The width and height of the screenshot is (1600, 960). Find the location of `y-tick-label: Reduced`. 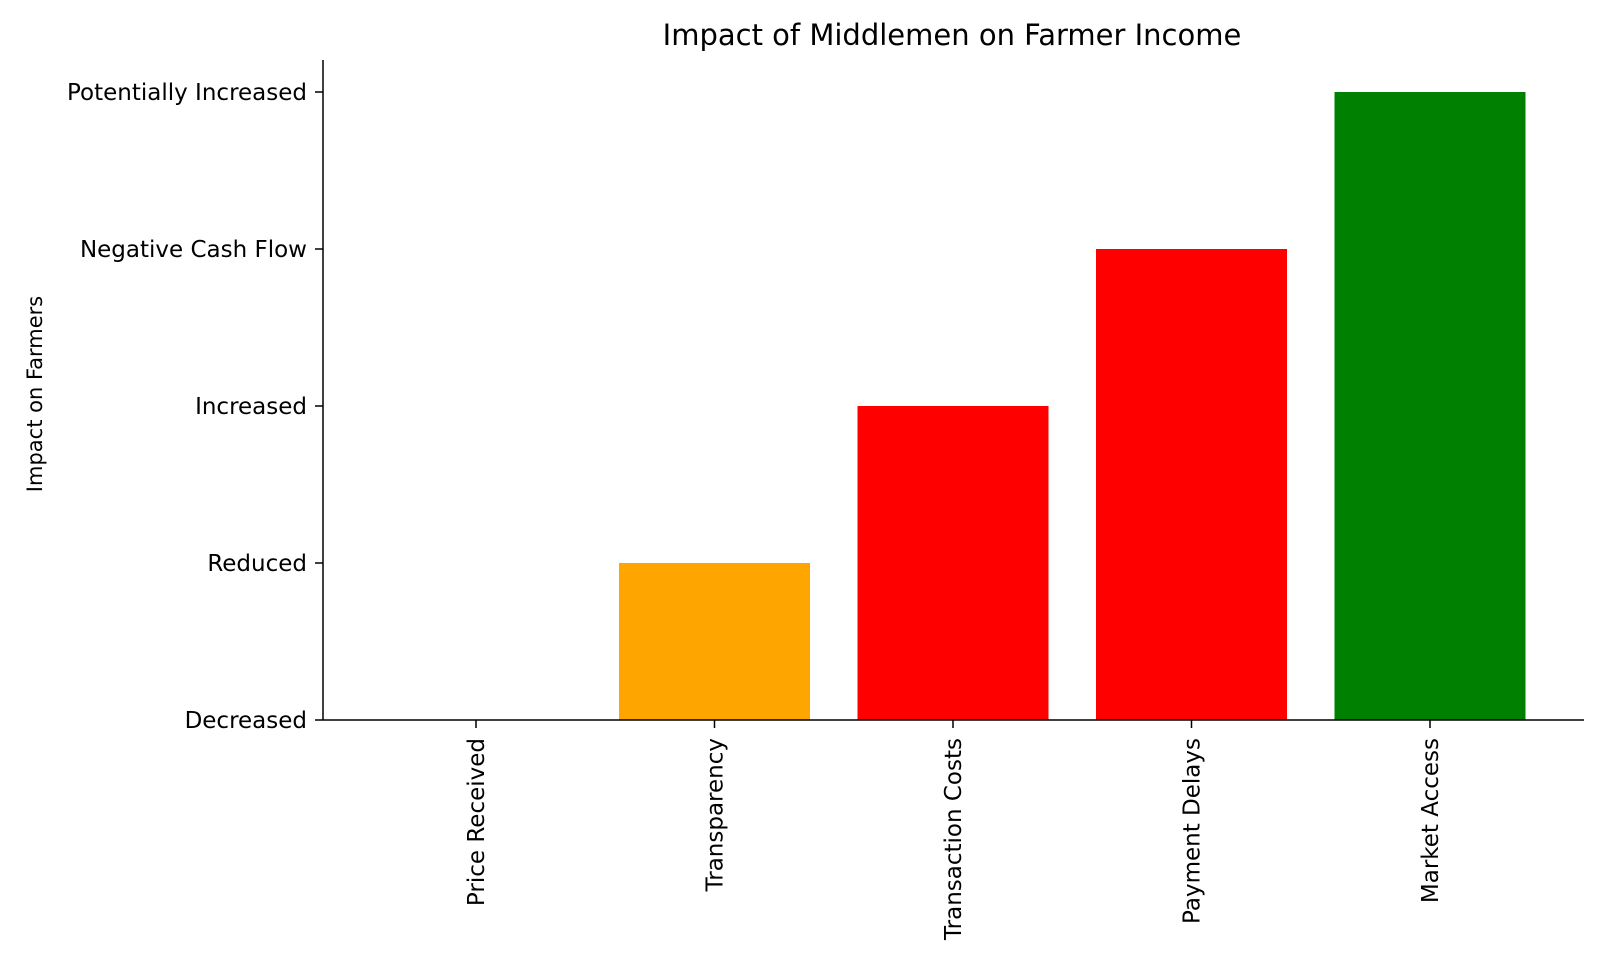

y-tick-label: Reduced is located at coordinates (257, 564).